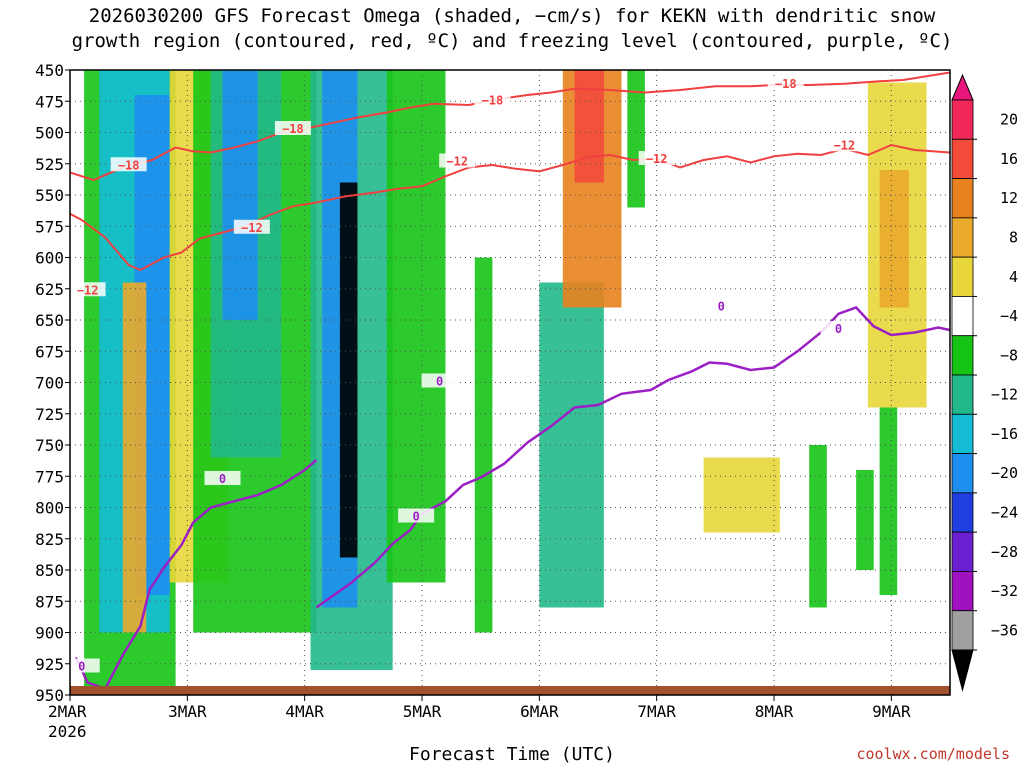 This screenshot has height=768, width=1024. What do you see at coordinates (304, 711) in the screenshot?
I see `x-tick-label: 4MAR` at bounding box center [304, 711].